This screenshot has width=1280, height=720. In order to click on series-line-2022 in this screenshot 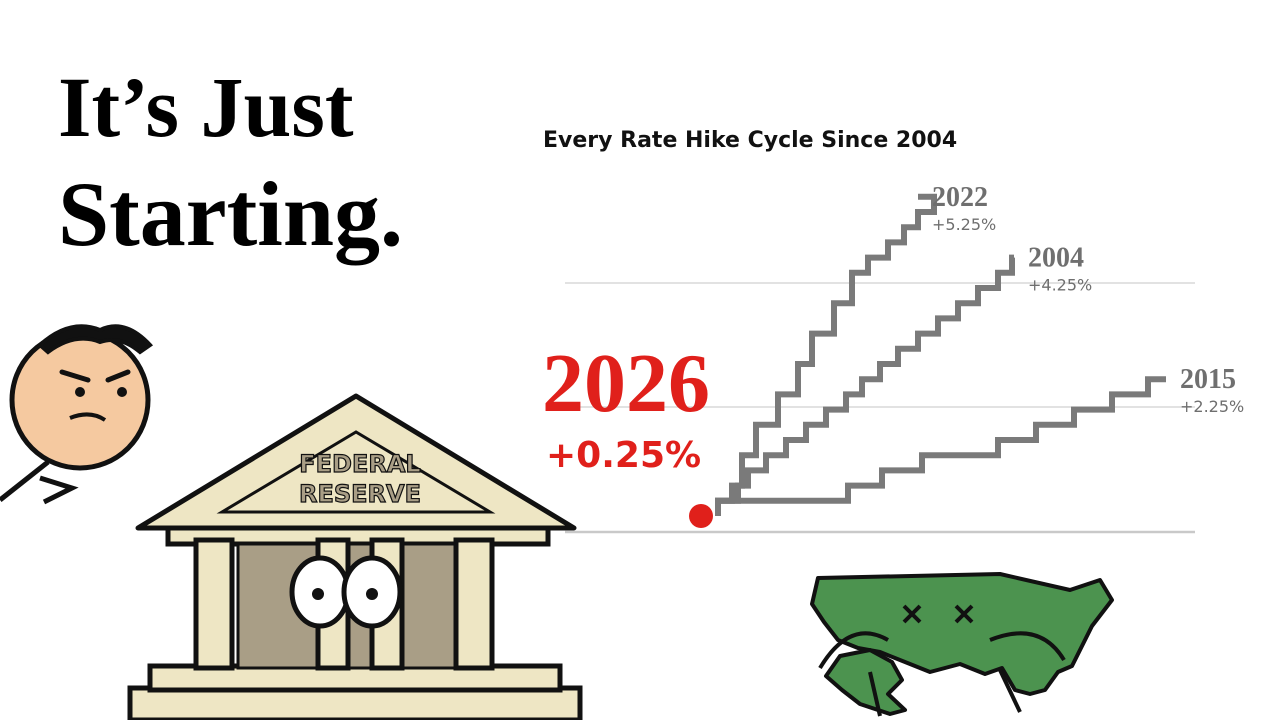, I will do `click(826, 354)`.